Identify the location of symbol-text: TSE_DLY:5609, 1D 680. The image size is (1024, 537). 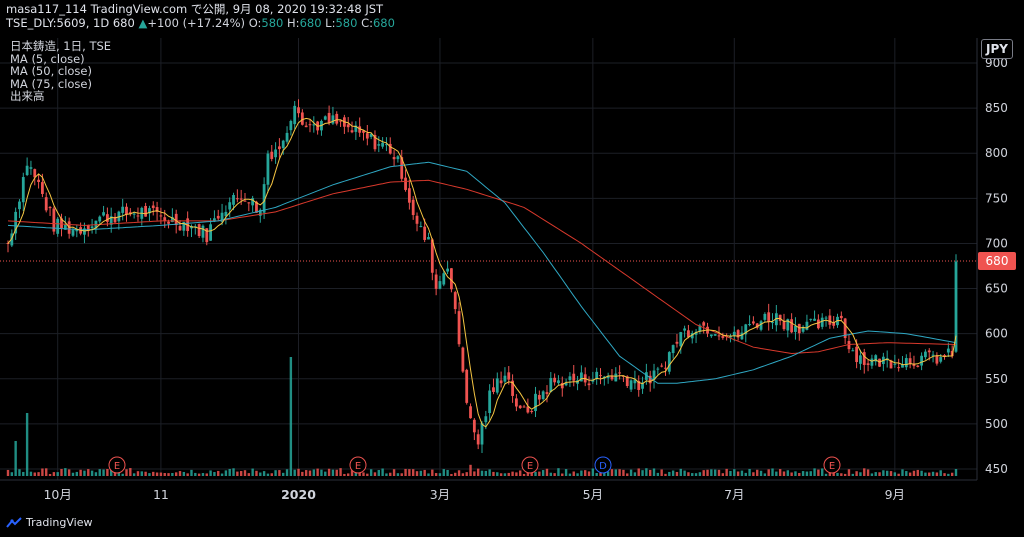
(70, 23).